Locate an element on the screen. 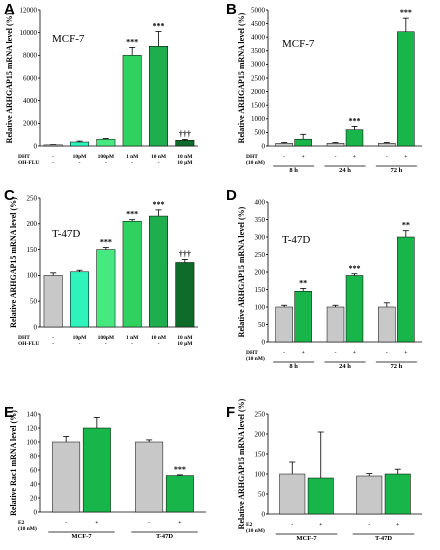  y-tick-label: 6000 is located at coordinates (30, 78).